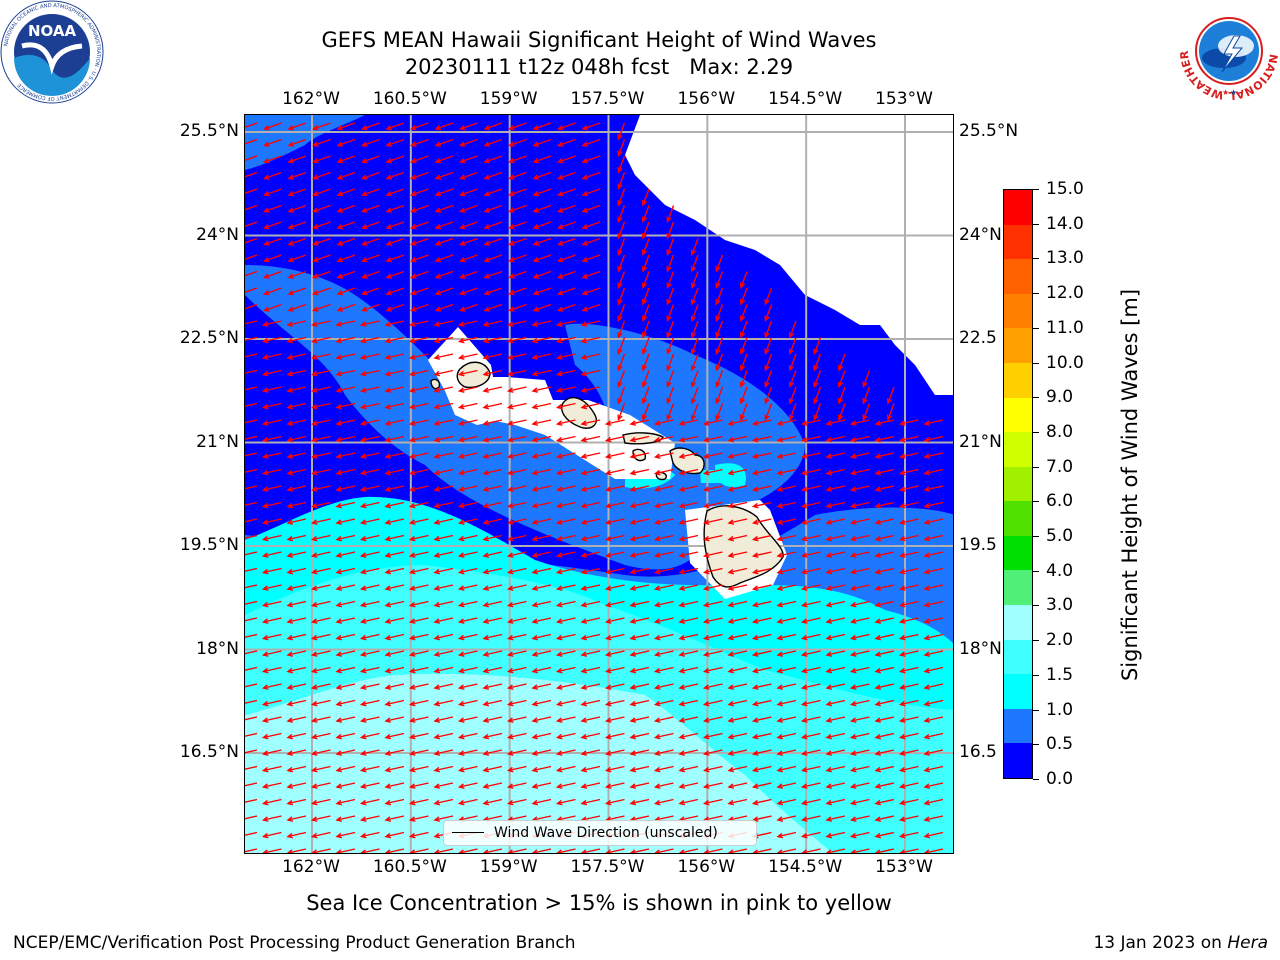  I want to click on title-line-2: 20230111 t12z 048h fcst Max: 2.29, so click(599, 67).